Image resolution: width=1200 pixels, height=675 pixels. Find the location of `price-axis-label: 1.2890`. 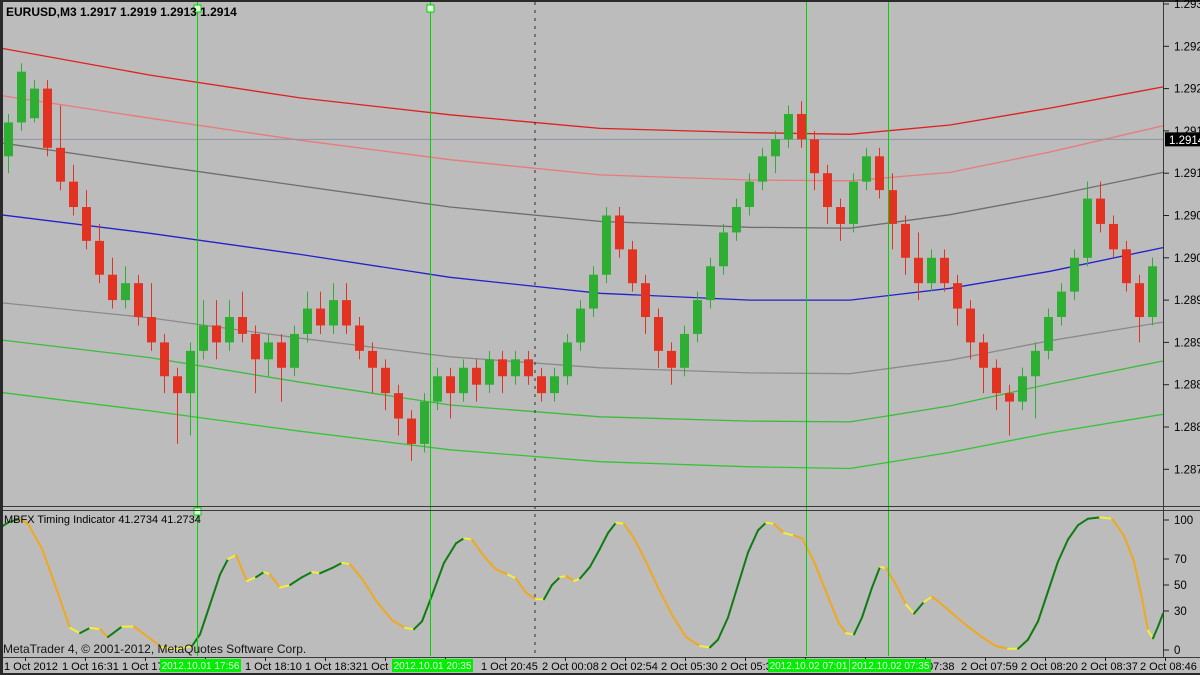

price-axis-label: 1.2890 is located at coordinates (1187, 343).